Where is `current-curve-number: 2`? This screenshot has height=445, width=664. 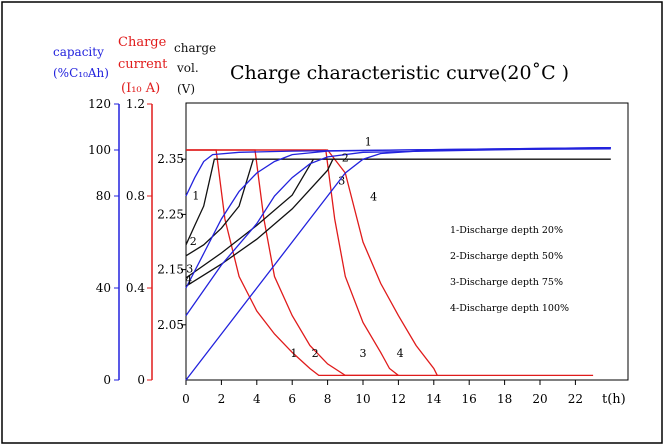
current-curve-number: 2 is located at coordinates (315, 353).